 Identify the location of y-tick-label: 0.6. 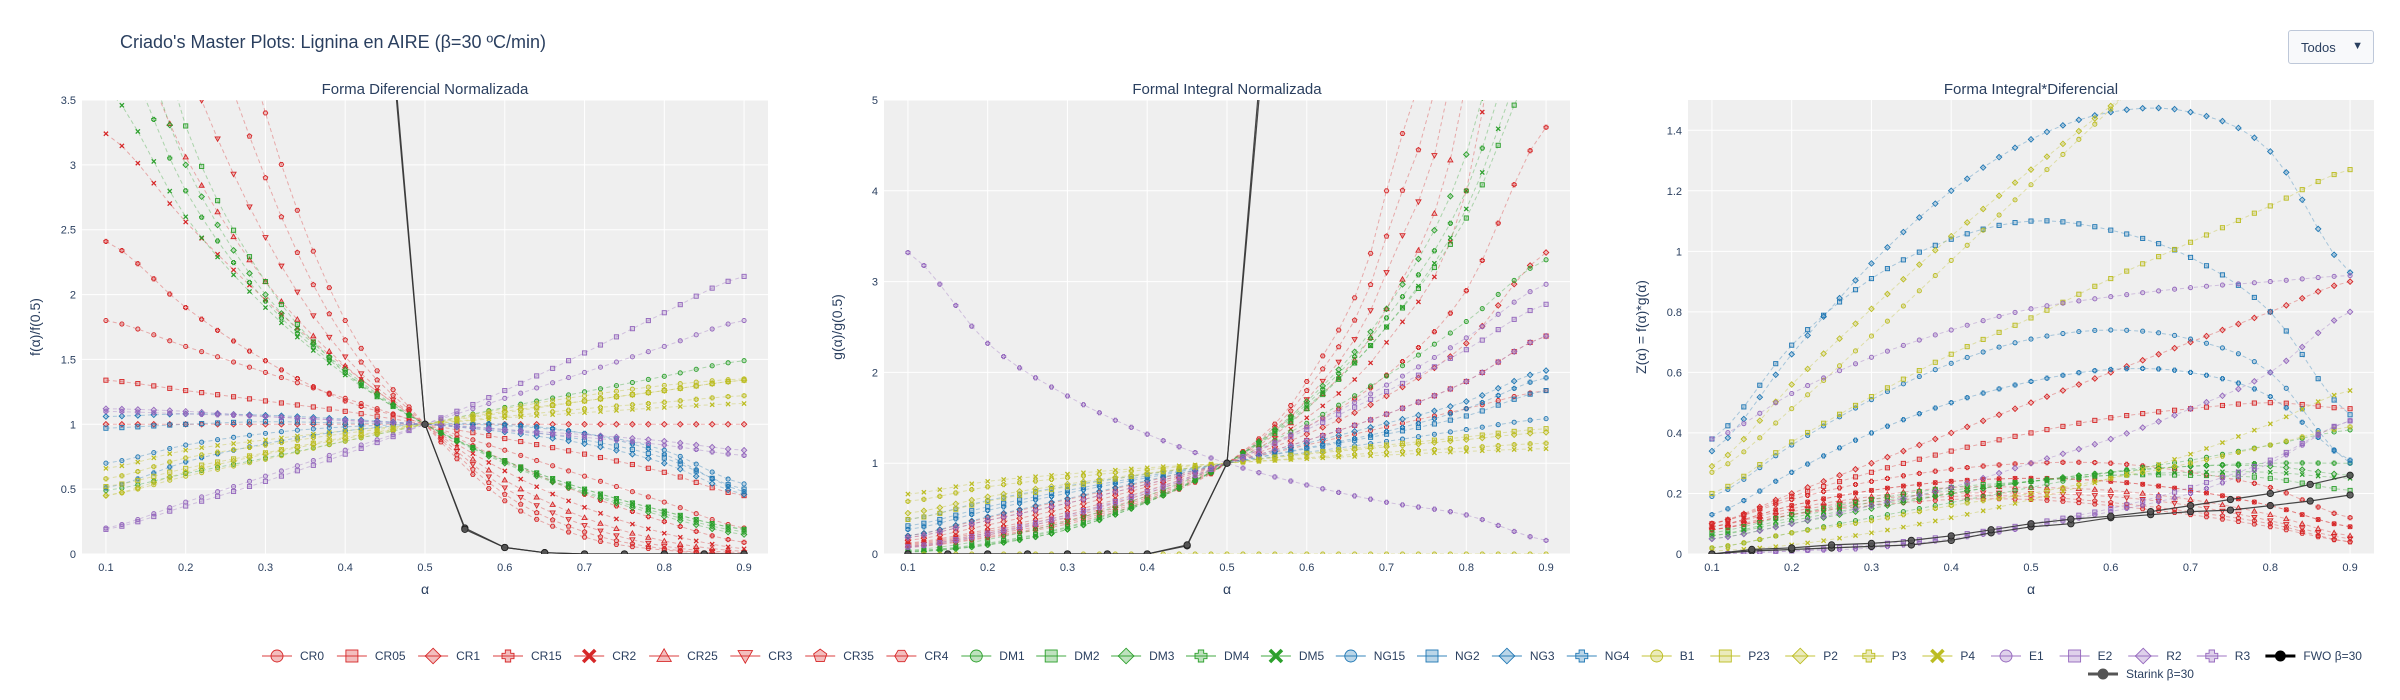
(1674, 373).